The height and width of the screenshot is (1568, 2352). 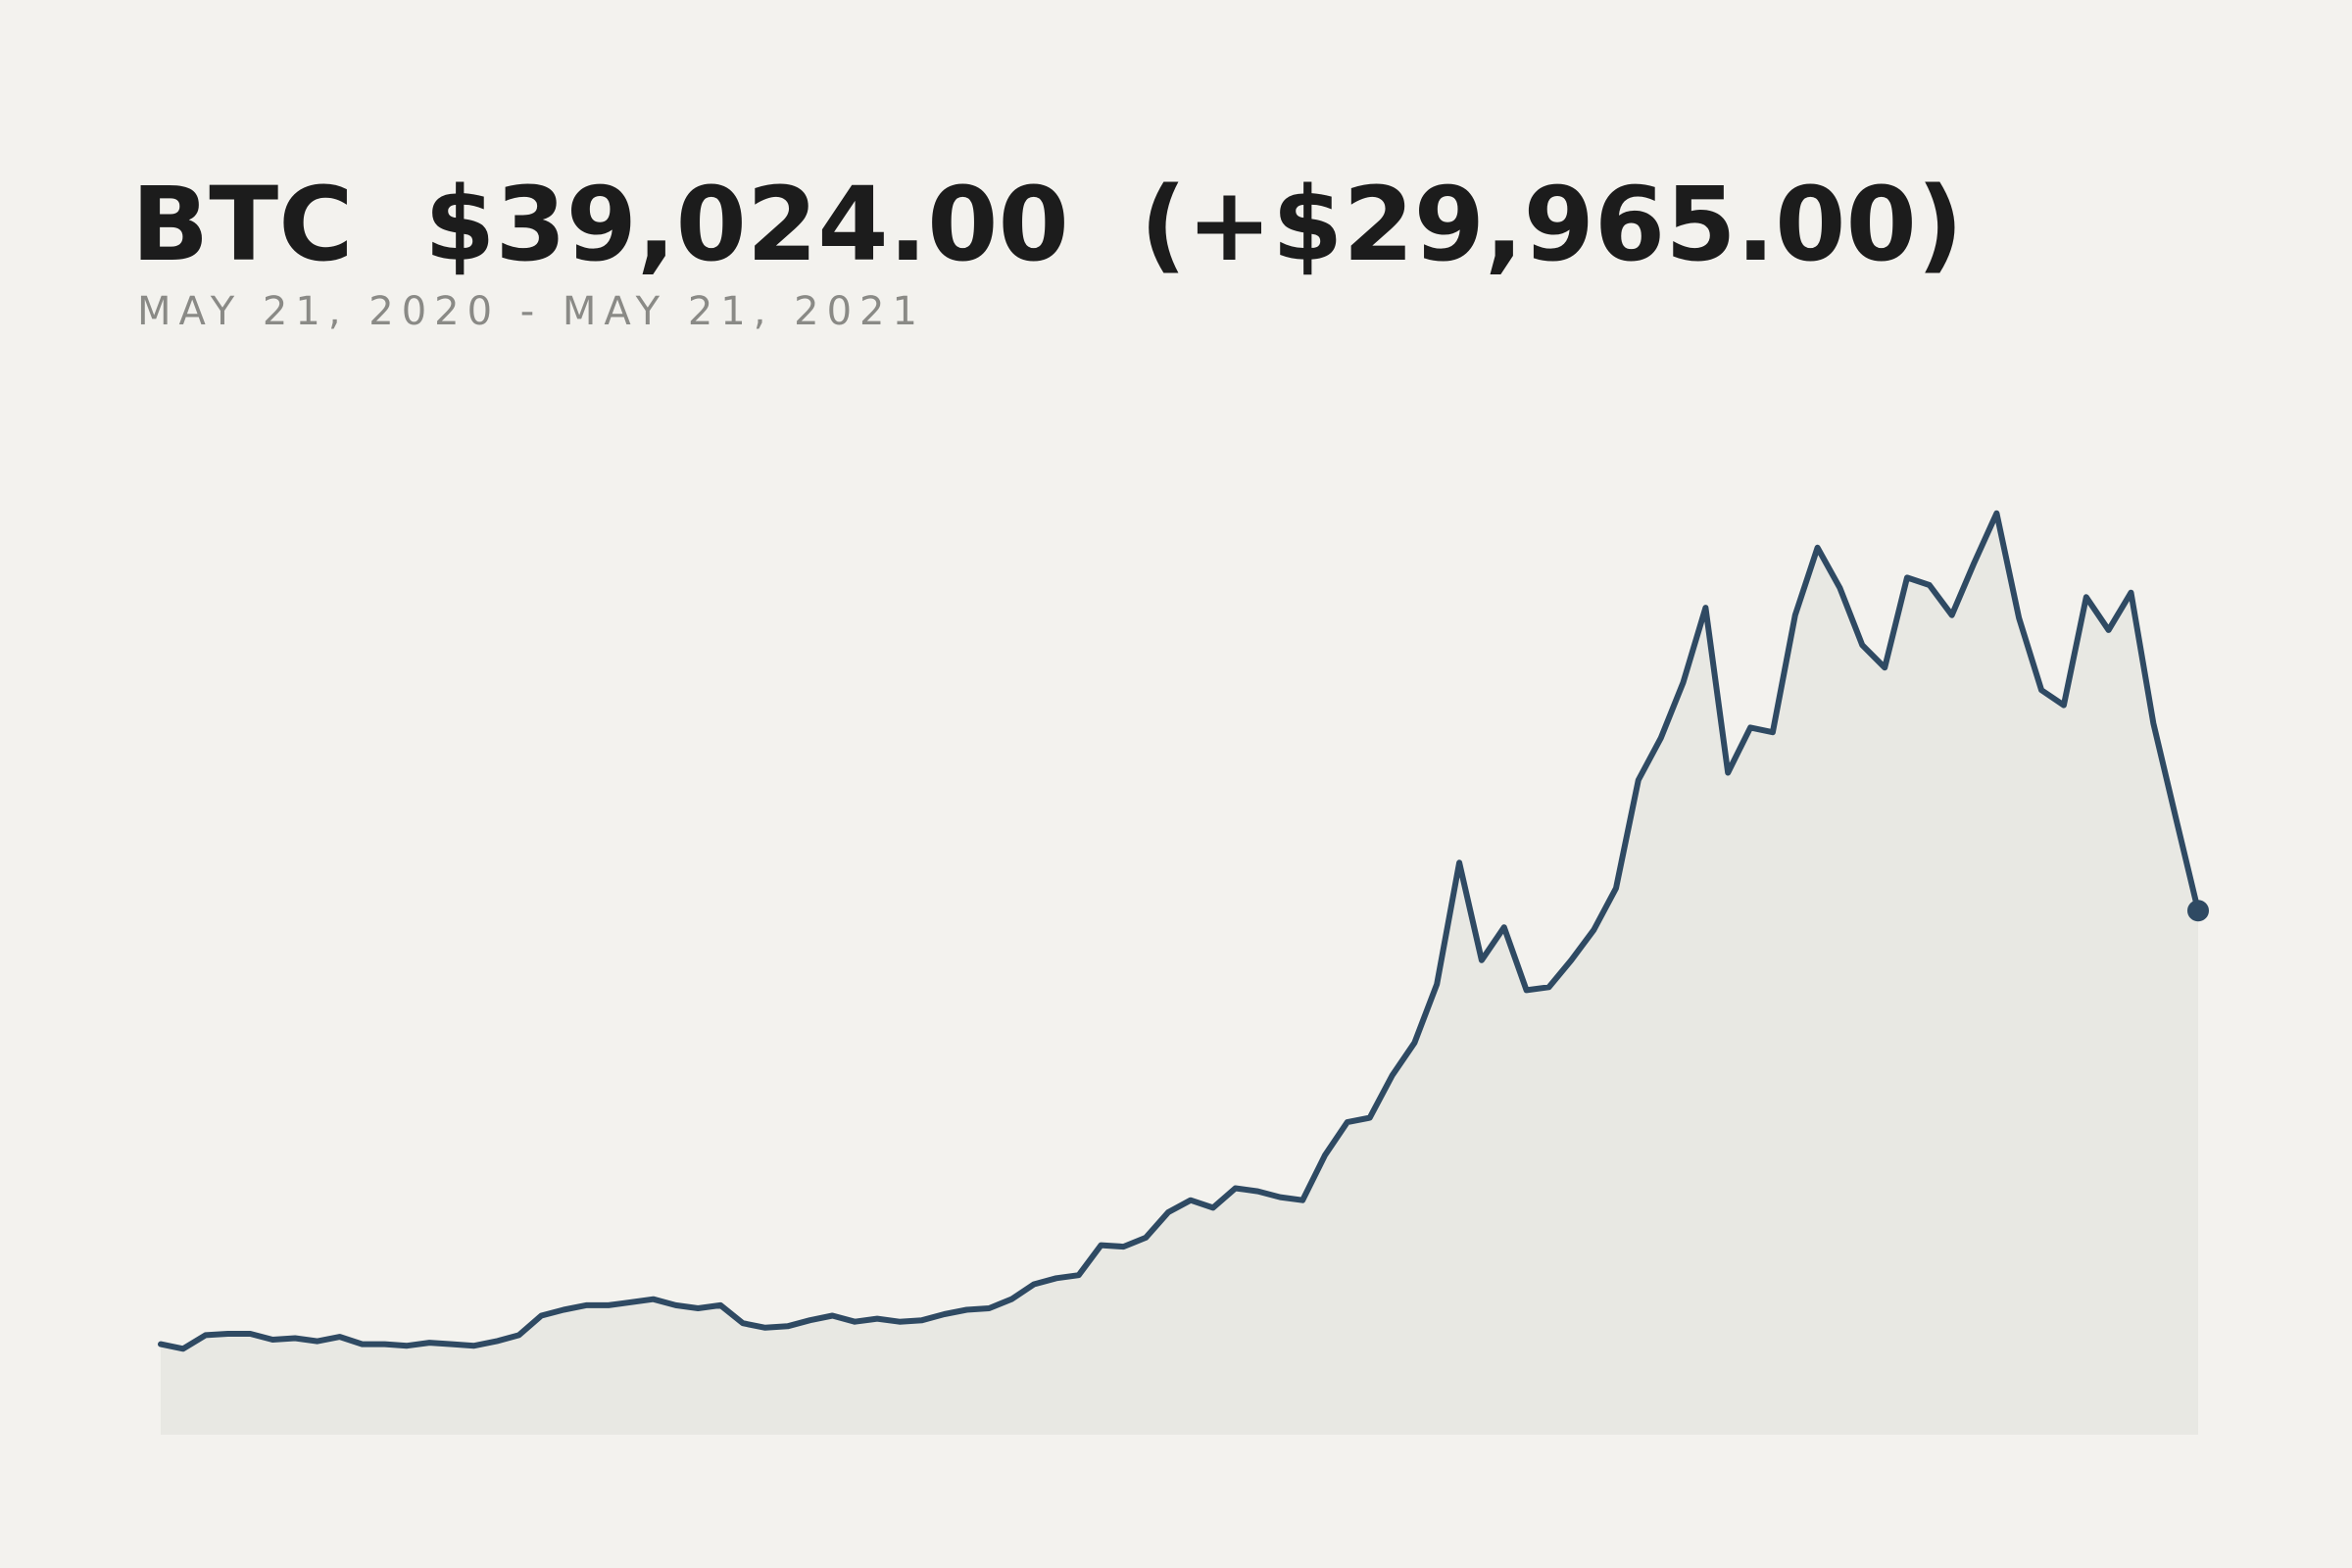 I want to click on chart-title: BTC $39,024.00 (+$29,965.00), so click(x=1047, y=224).